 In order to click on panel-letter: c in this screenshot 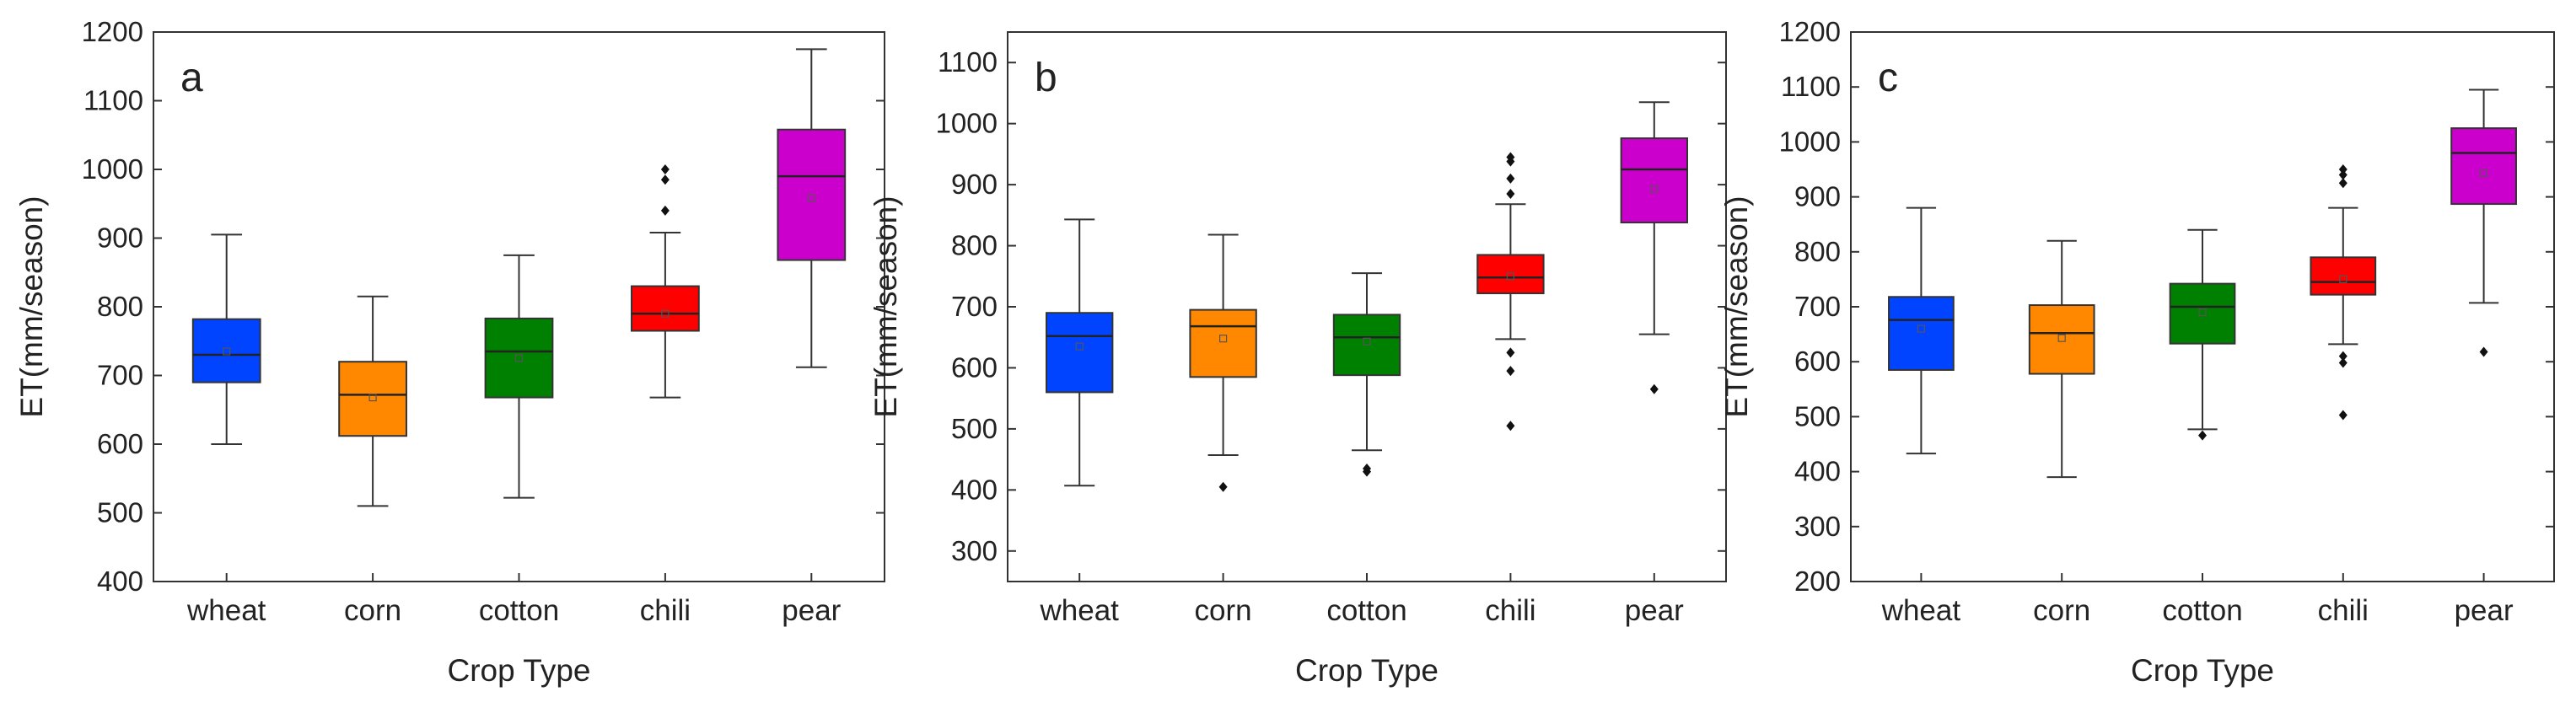, I will do `click(1888, 78)`.